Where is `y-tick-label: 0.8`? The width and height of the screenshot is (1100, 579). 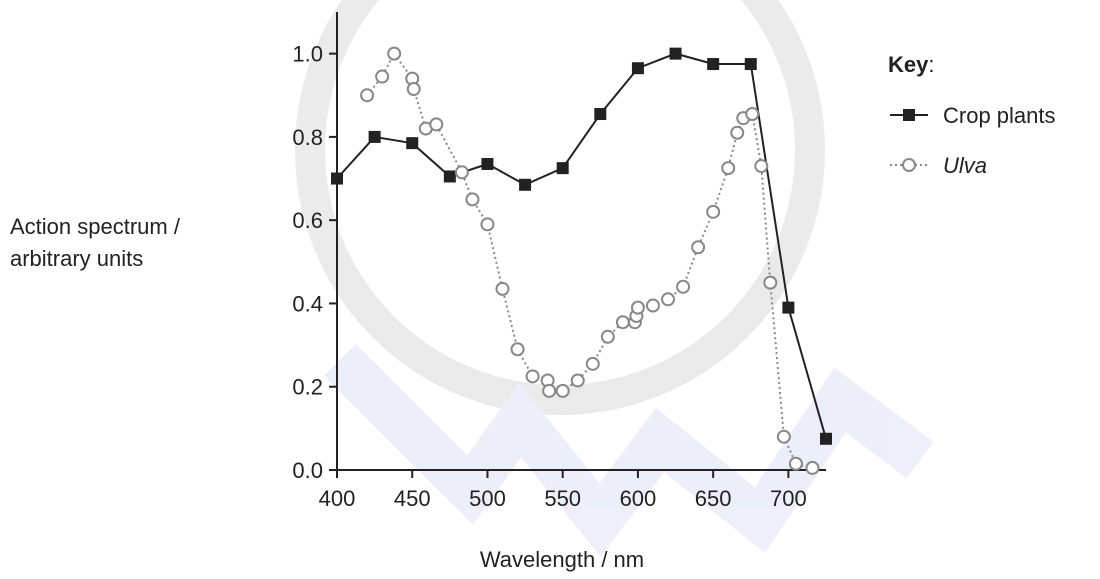
y-tick-label: 0.8 is located at coordinates (307, 137).